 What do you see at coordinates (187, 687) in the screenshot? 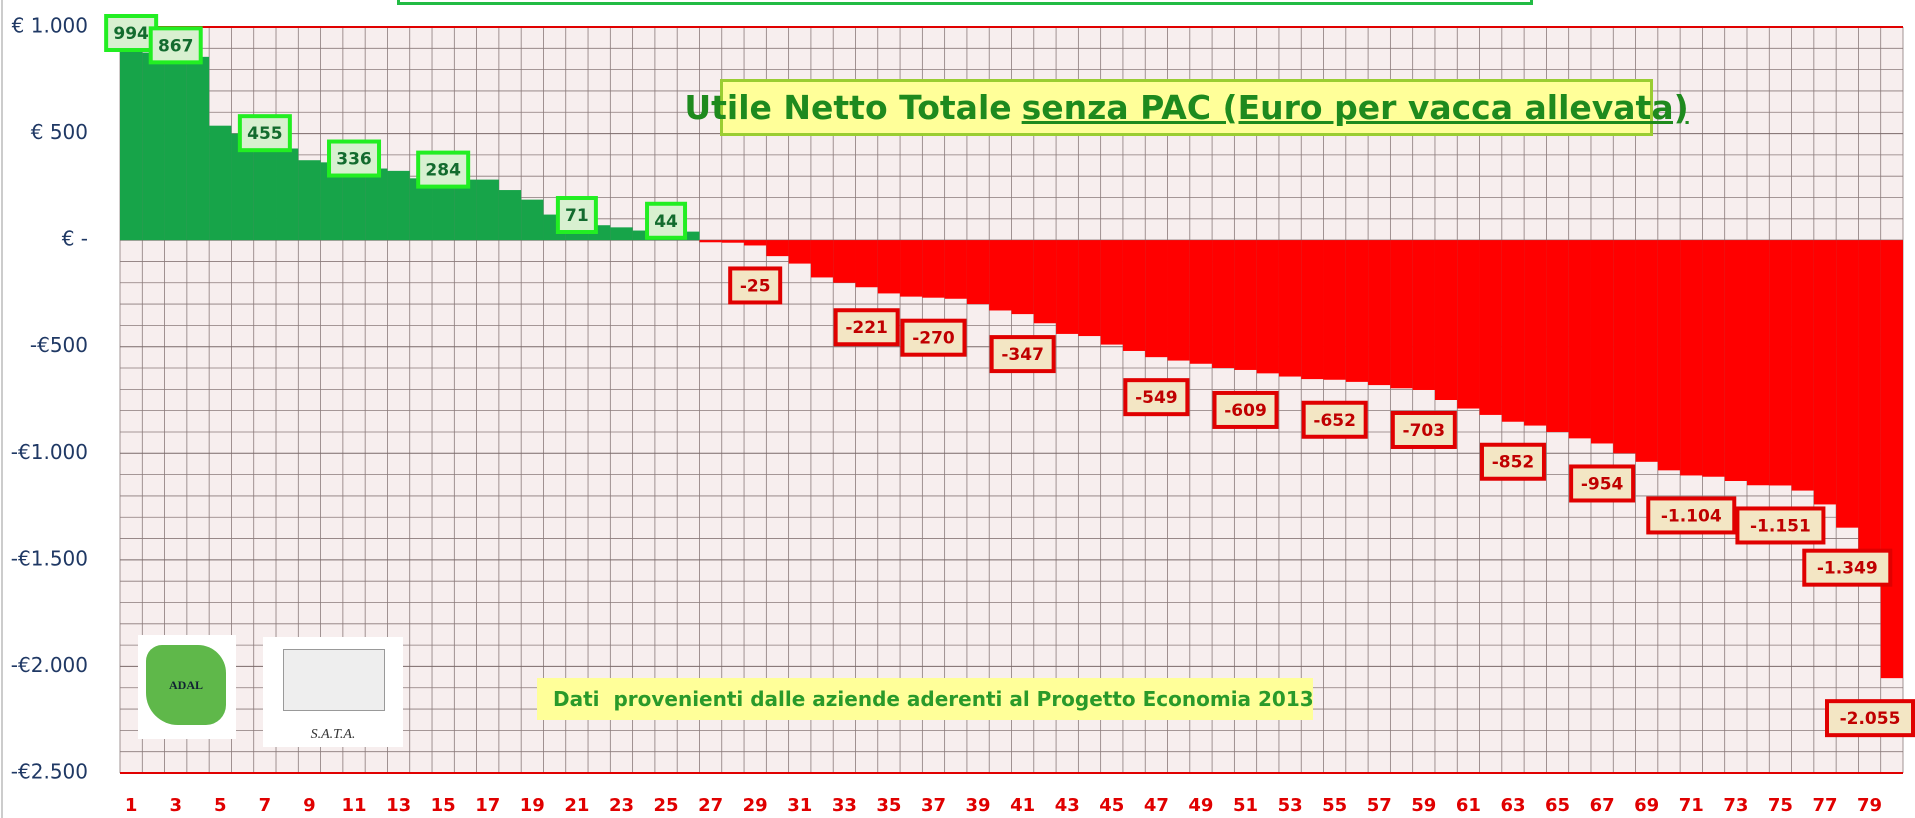
I see `logo-adal: ADAL` at bounding box center [187, 687].